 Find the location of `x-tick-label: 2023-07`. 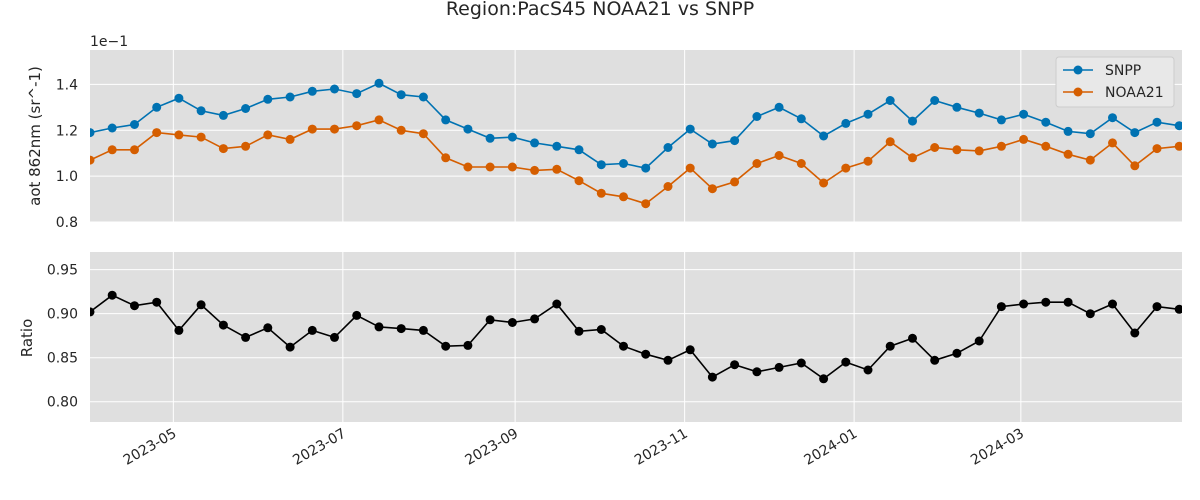

x-tick-label: 2023-07 is located at coordinates (319, 447).